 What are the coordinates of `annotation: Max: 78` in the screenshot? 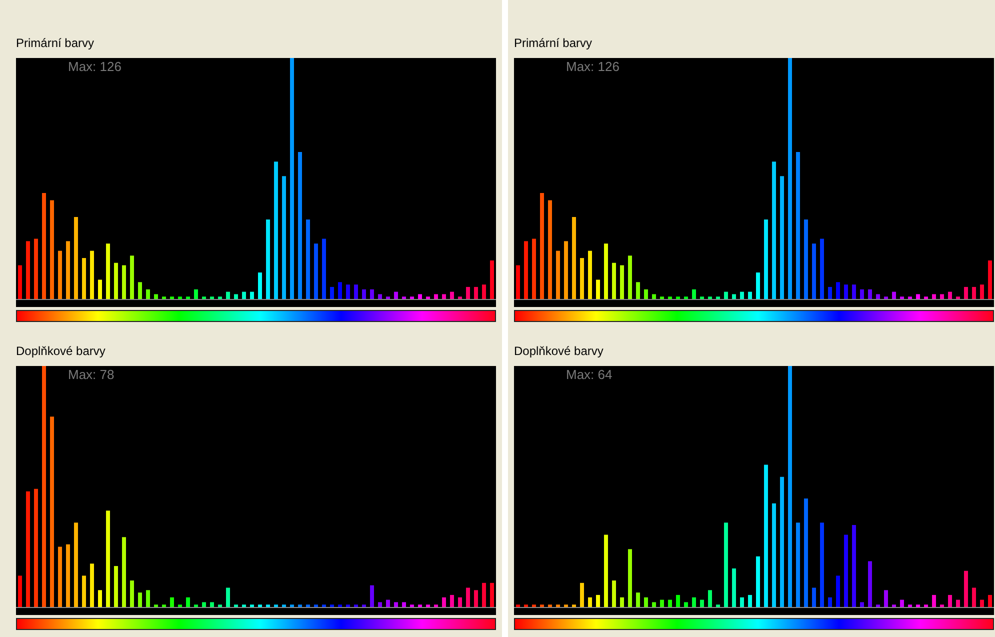 It's located at (91, 374).